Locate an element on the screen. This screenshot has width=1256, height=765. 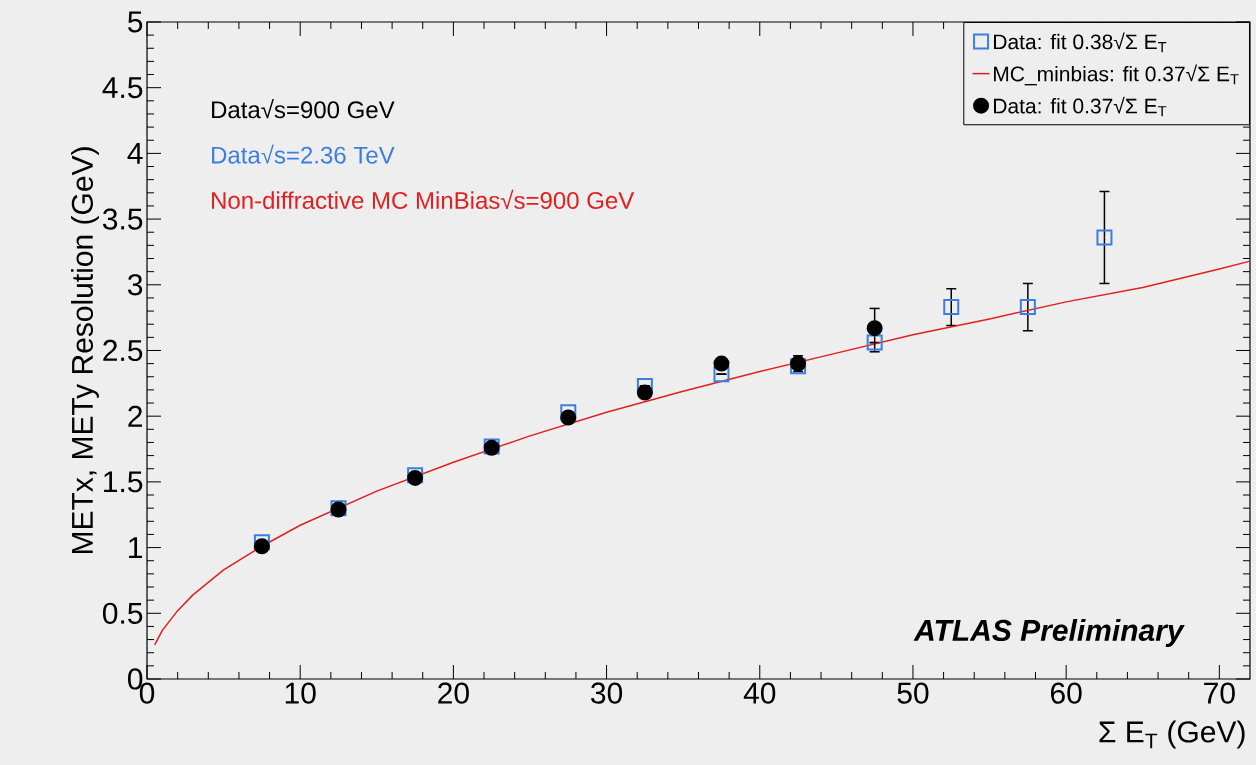
y-tick-label: 3.5 is located at coordinates (122, 219).